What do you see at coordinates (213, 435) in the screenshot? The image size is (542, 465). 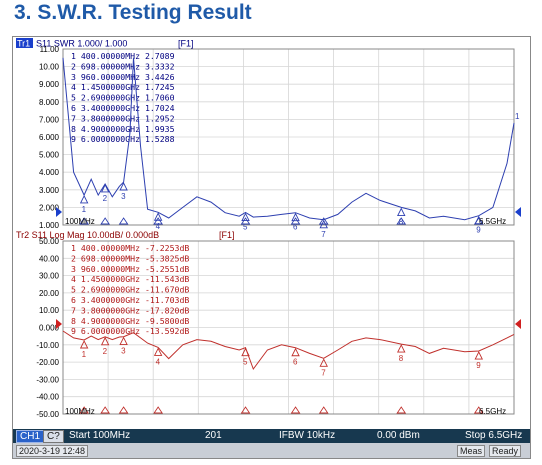 I see `sweep-points: 201` at bounding box center [213, 435].